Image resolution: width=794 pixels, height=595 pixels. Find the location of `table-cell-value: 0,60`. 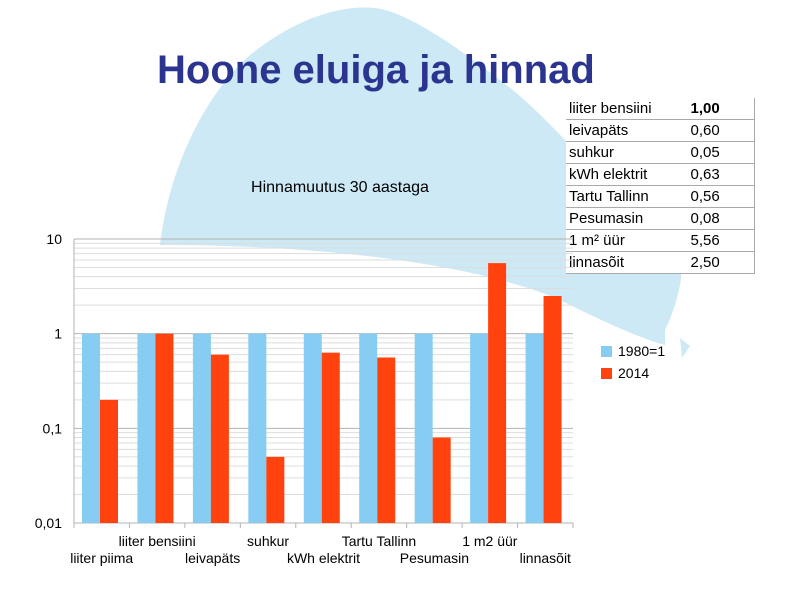

table-cell-value: 0,60 is located at coordinates (704, 130).